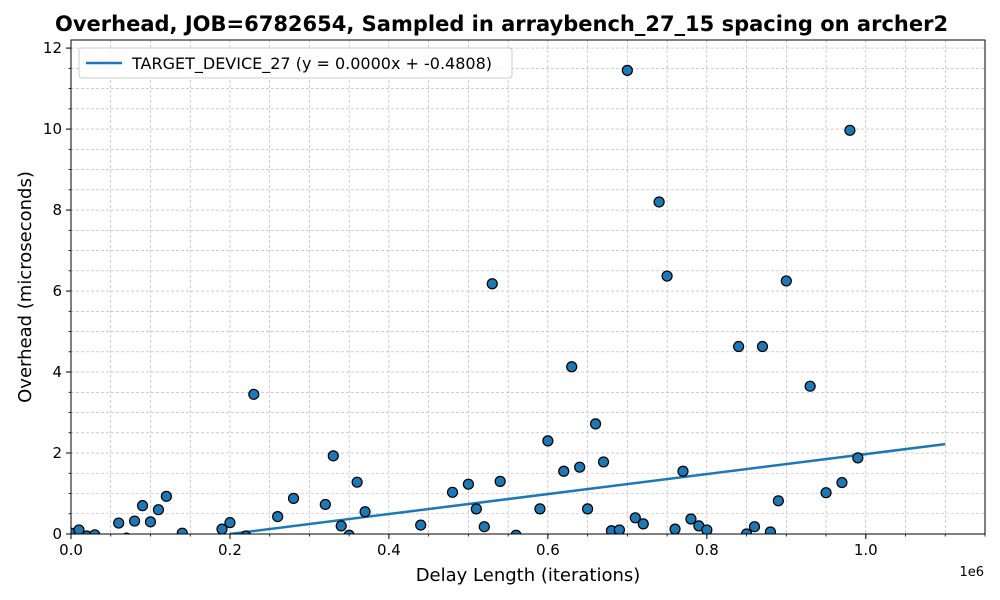 The image size is (1000, 600). What do you see at coordinates (57, 210) in the screenshot?
I see `y-tick-label: 8` at bounding box center [57, 210].